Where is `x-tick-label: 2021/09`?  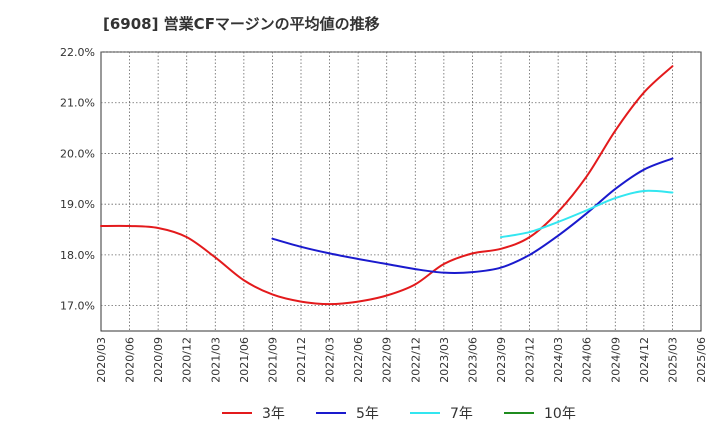
x-tick-label: 2021/09 is located at coordinates (272, 360).